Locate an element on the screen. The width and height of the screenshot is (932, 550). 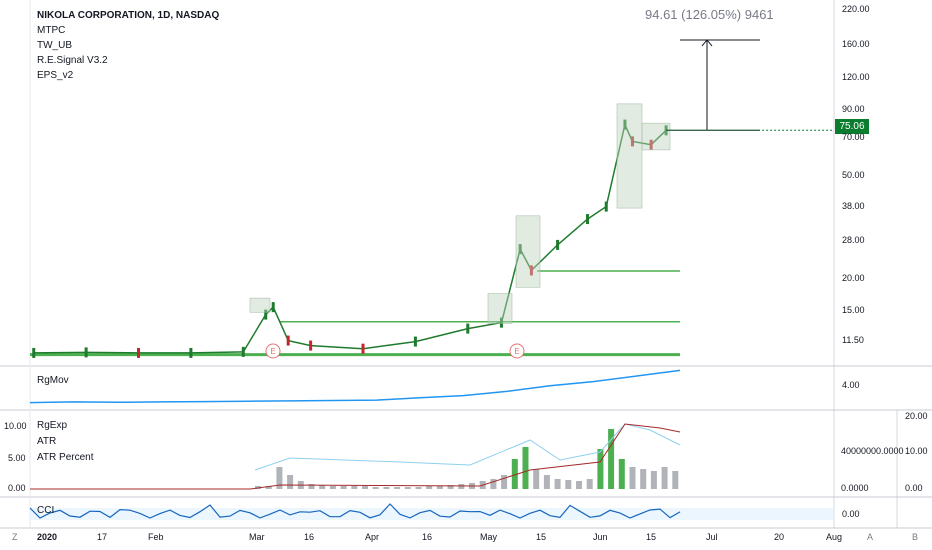
rgexp-right-tick: 20.00 is located at coordinates (916, 416).